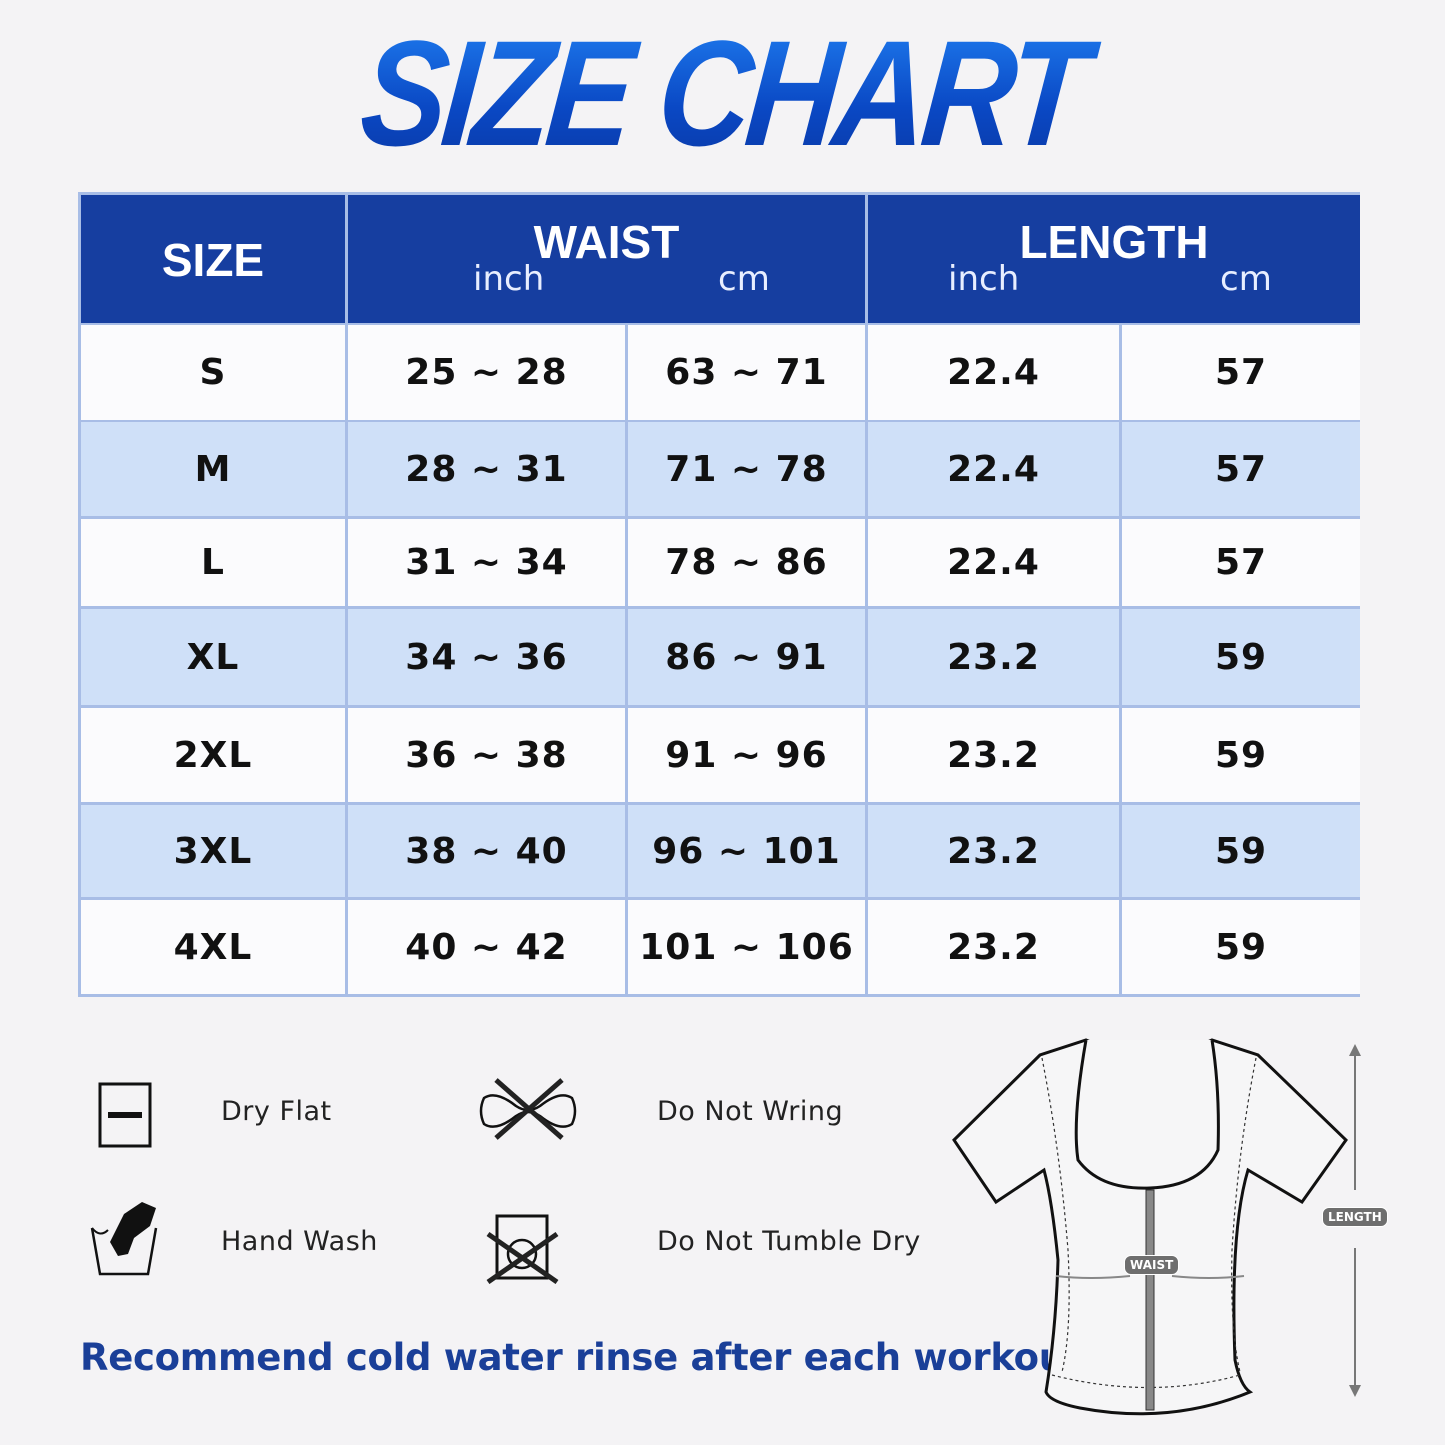 Image resolution: width=1445 pixels, height=1445 pixels. I want to click on care-do-not-wring: Do Not Wring, so click(750, 1111).